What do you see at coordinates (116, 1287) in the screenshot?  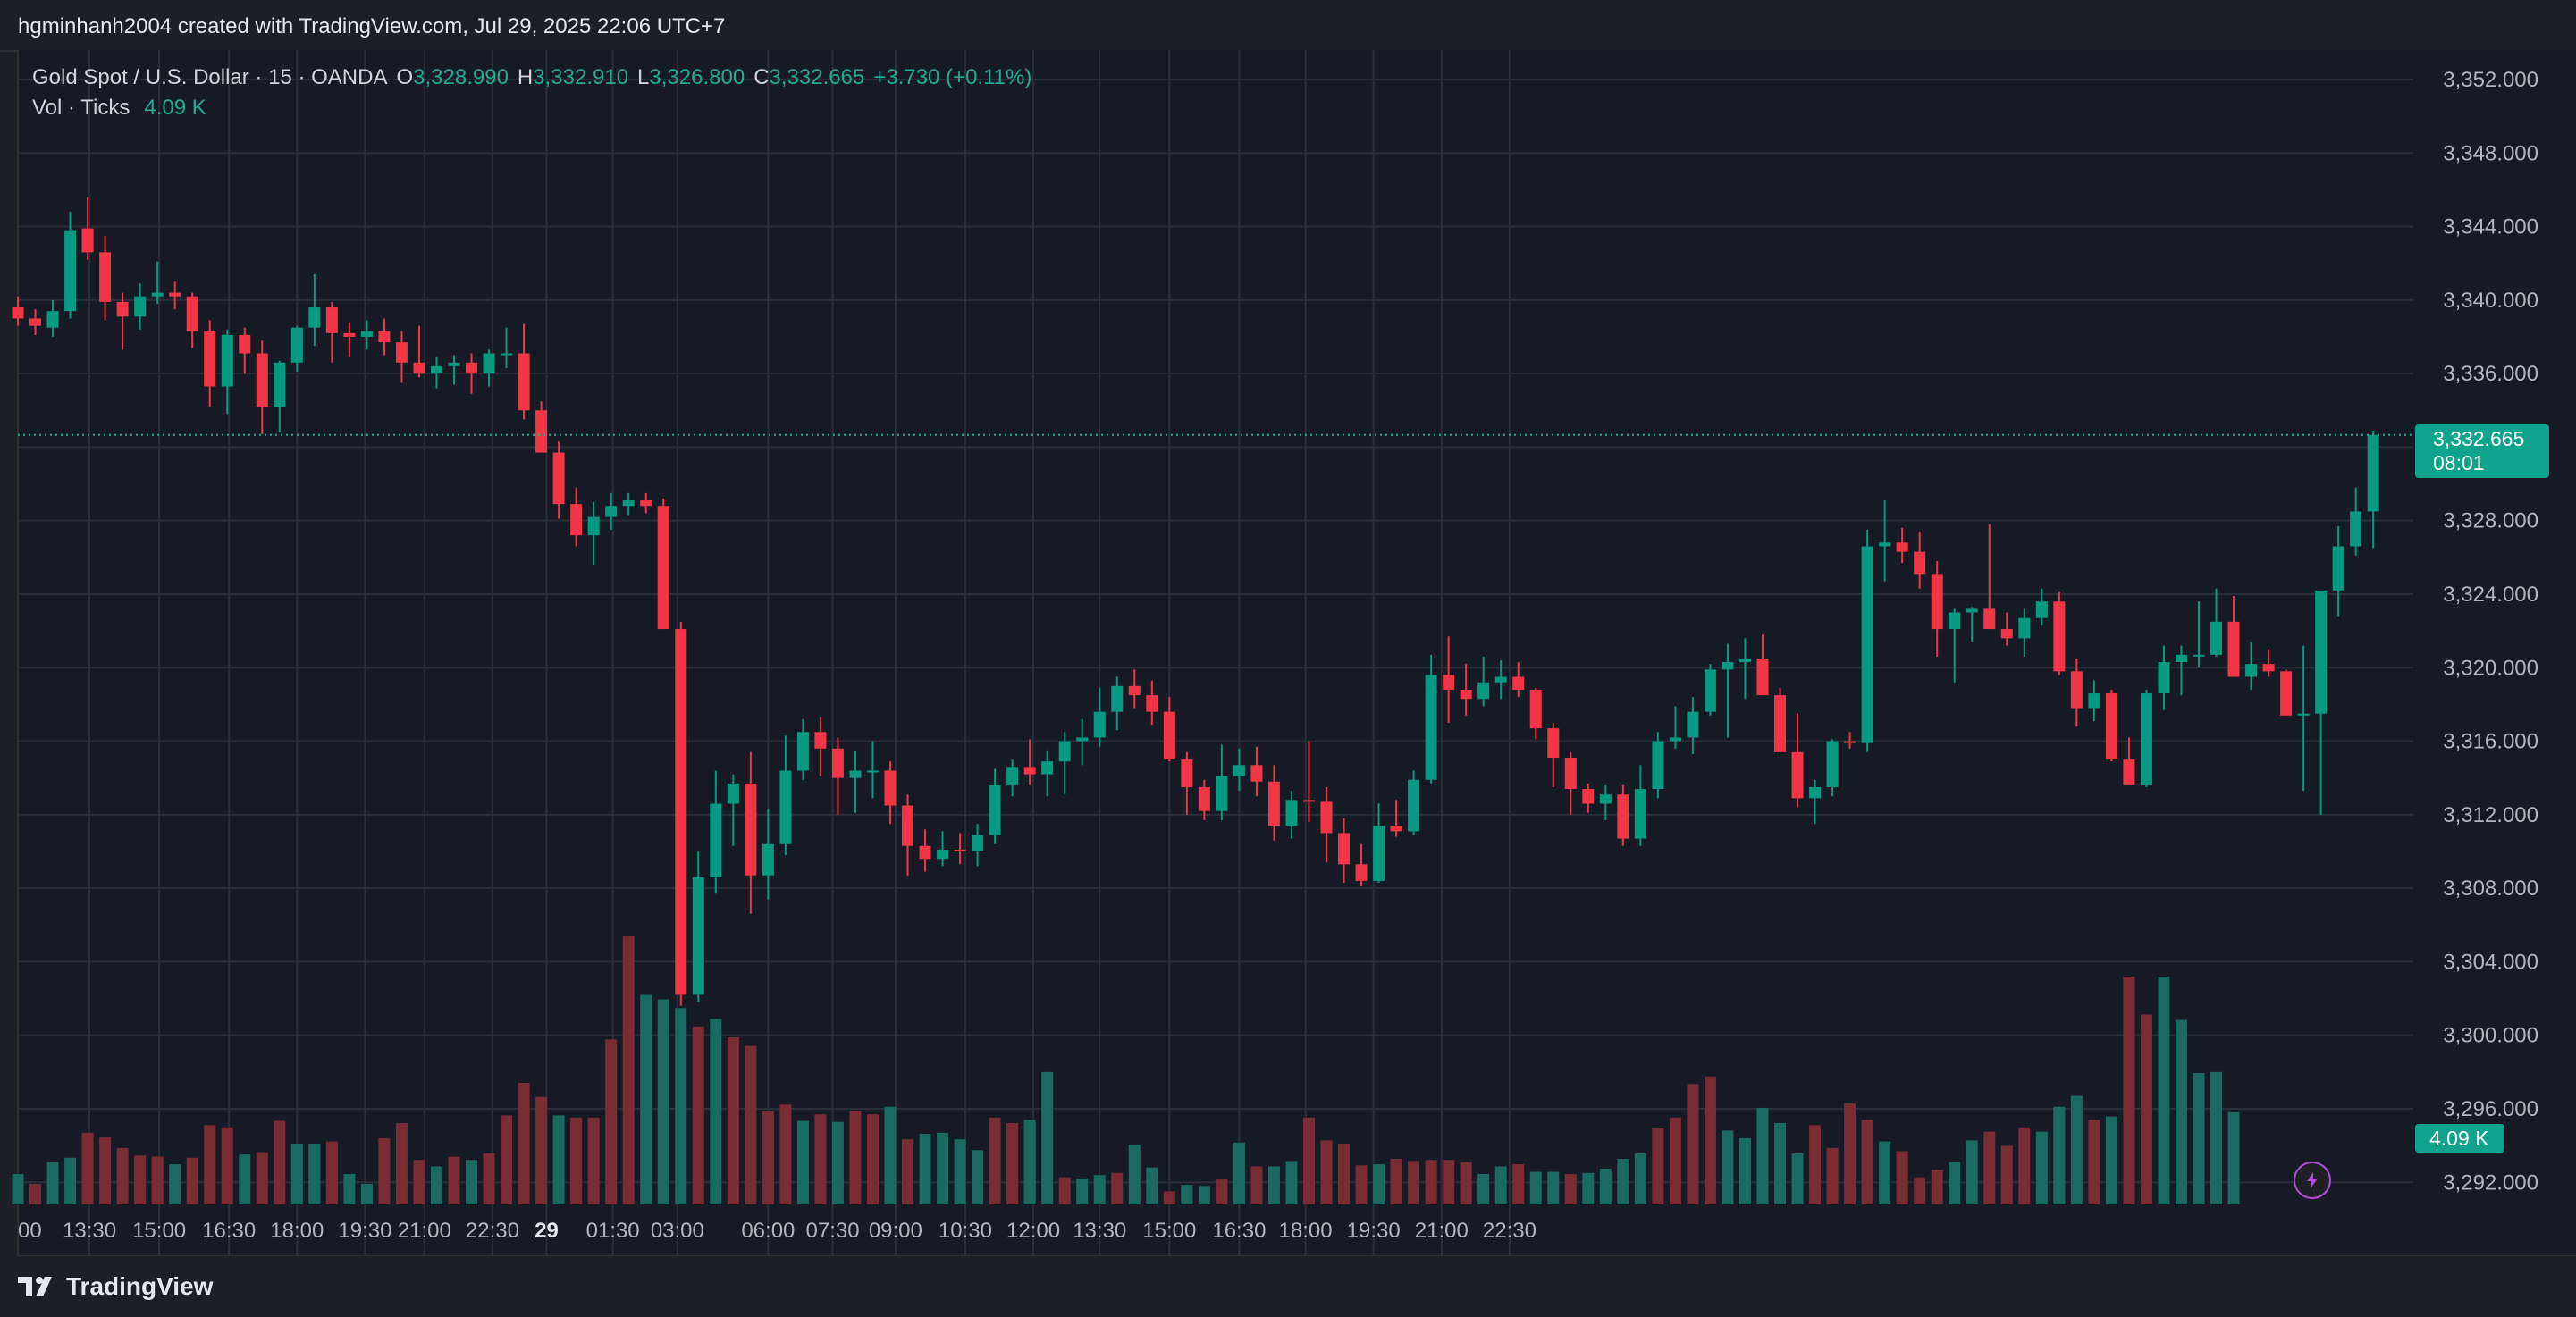 I see `tradingview-brand: TradingView` at bounding box center [116, 1287].